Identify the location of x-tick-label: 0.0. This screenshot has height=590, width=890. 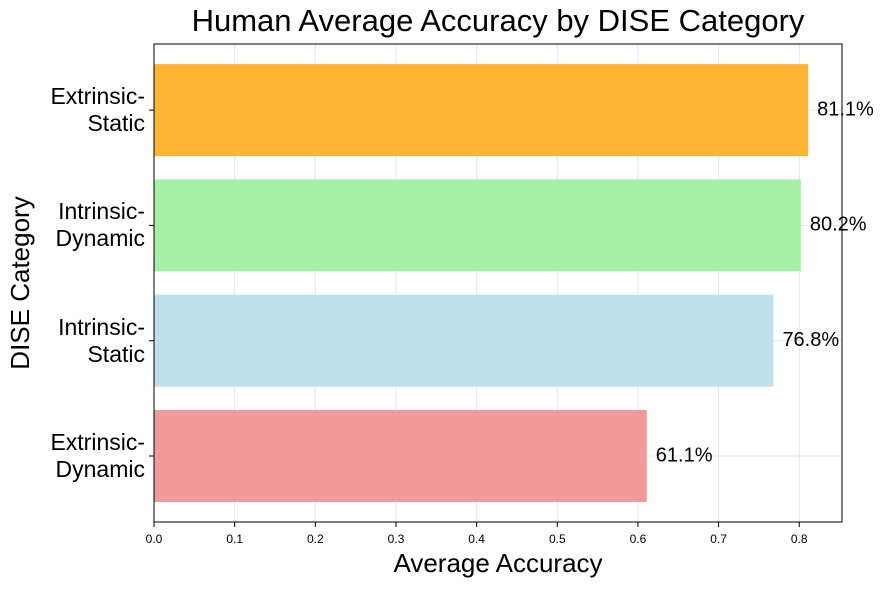
(154, 539).